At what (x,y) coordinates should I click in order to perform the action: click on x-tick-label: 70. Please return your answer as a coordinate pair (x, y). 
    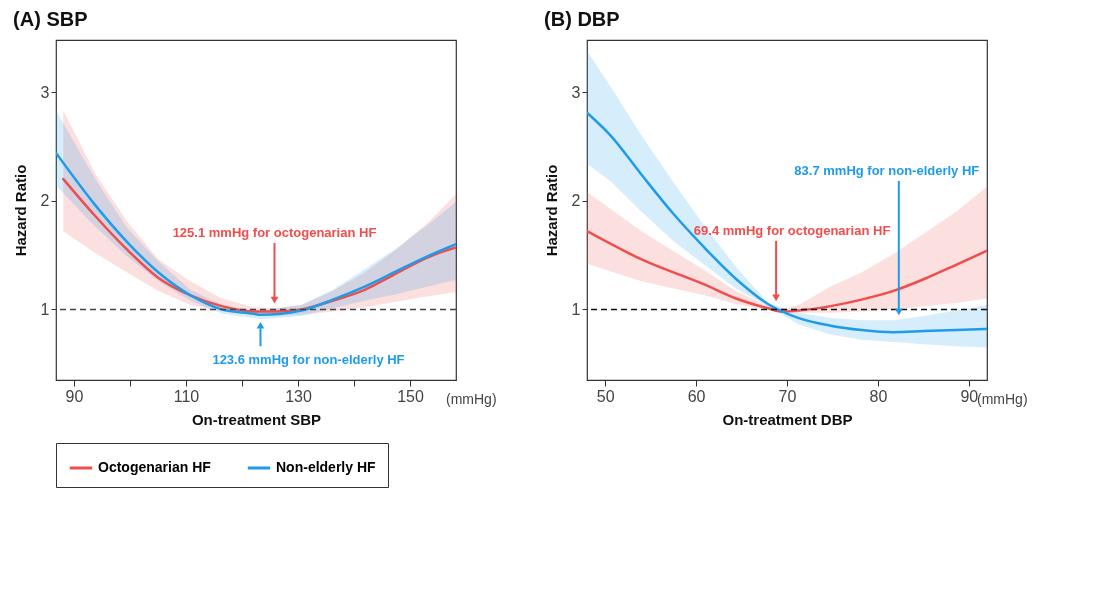
    Looking at the image, I should click on (787, 396).